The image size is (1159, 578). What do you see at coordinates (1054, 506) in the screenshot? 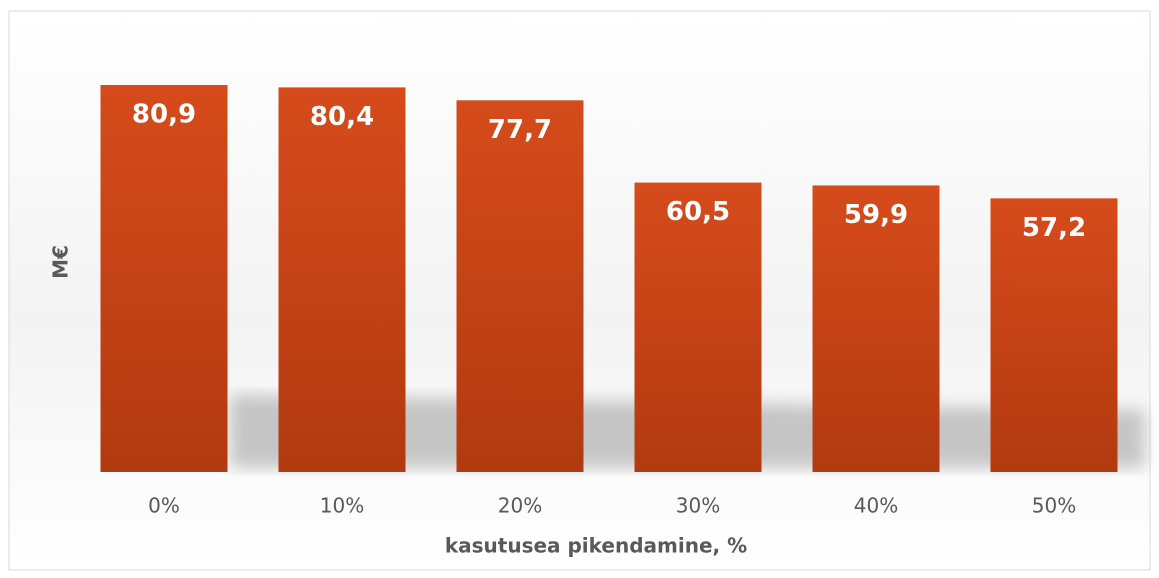
I see `x-tick-label: 50%` at bounding box center [1054, 506].